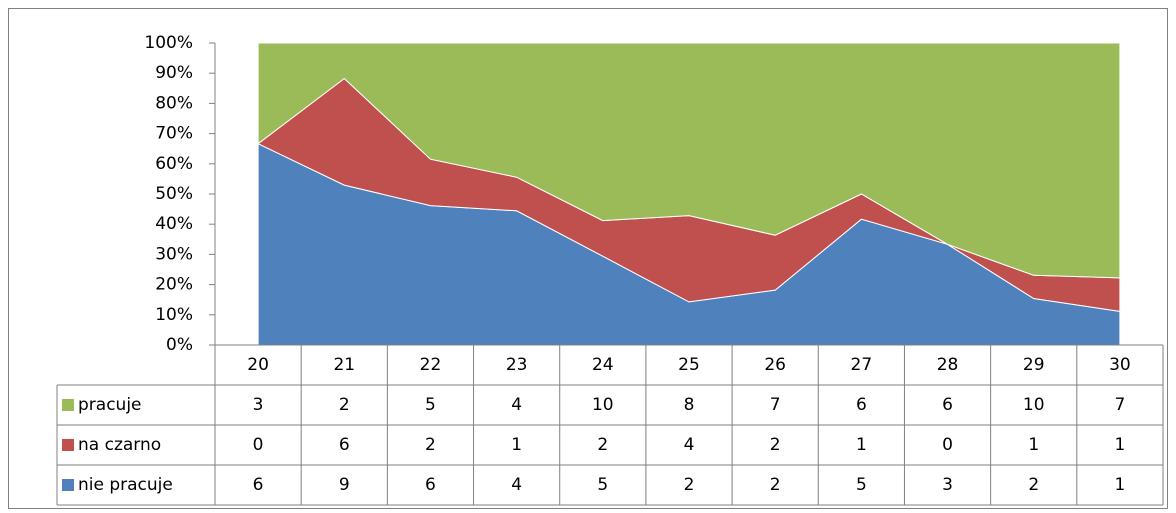  Describe the element at coordinates (862, 365) in the screenshot. I see `x-tick-label: 27` at that location.